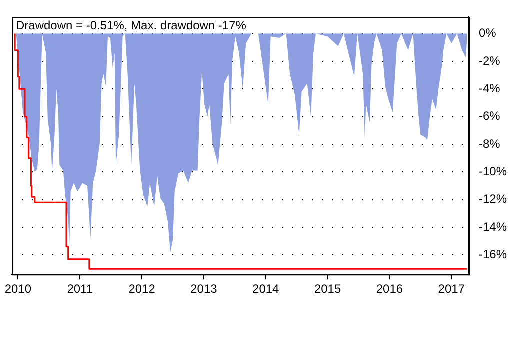 This screenshot has height=356, width=531. I want to click on x-tick-label: 2016, so click(390, 289).